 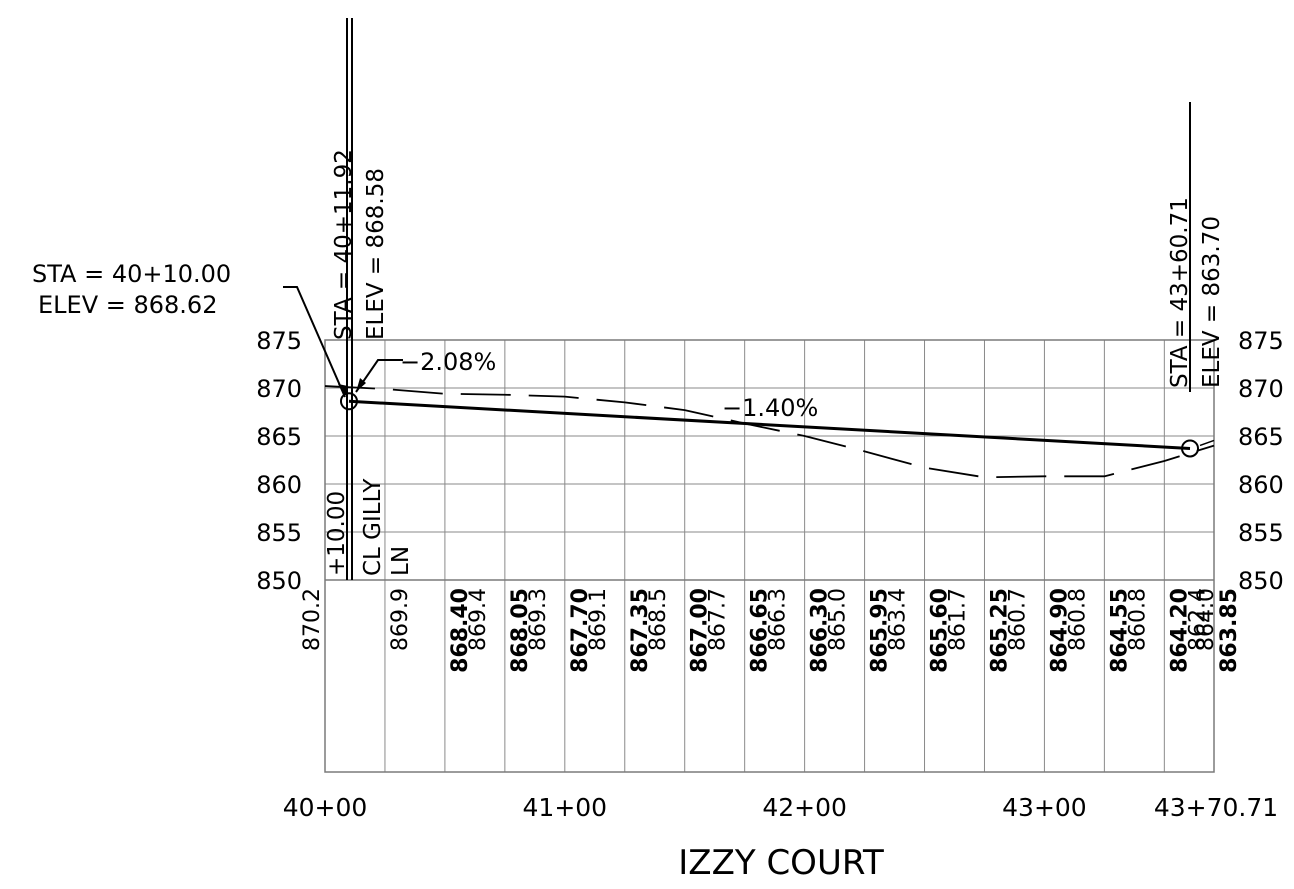 I want to click on existing-elevation-label: 869.1, so click(x=598, y=619).